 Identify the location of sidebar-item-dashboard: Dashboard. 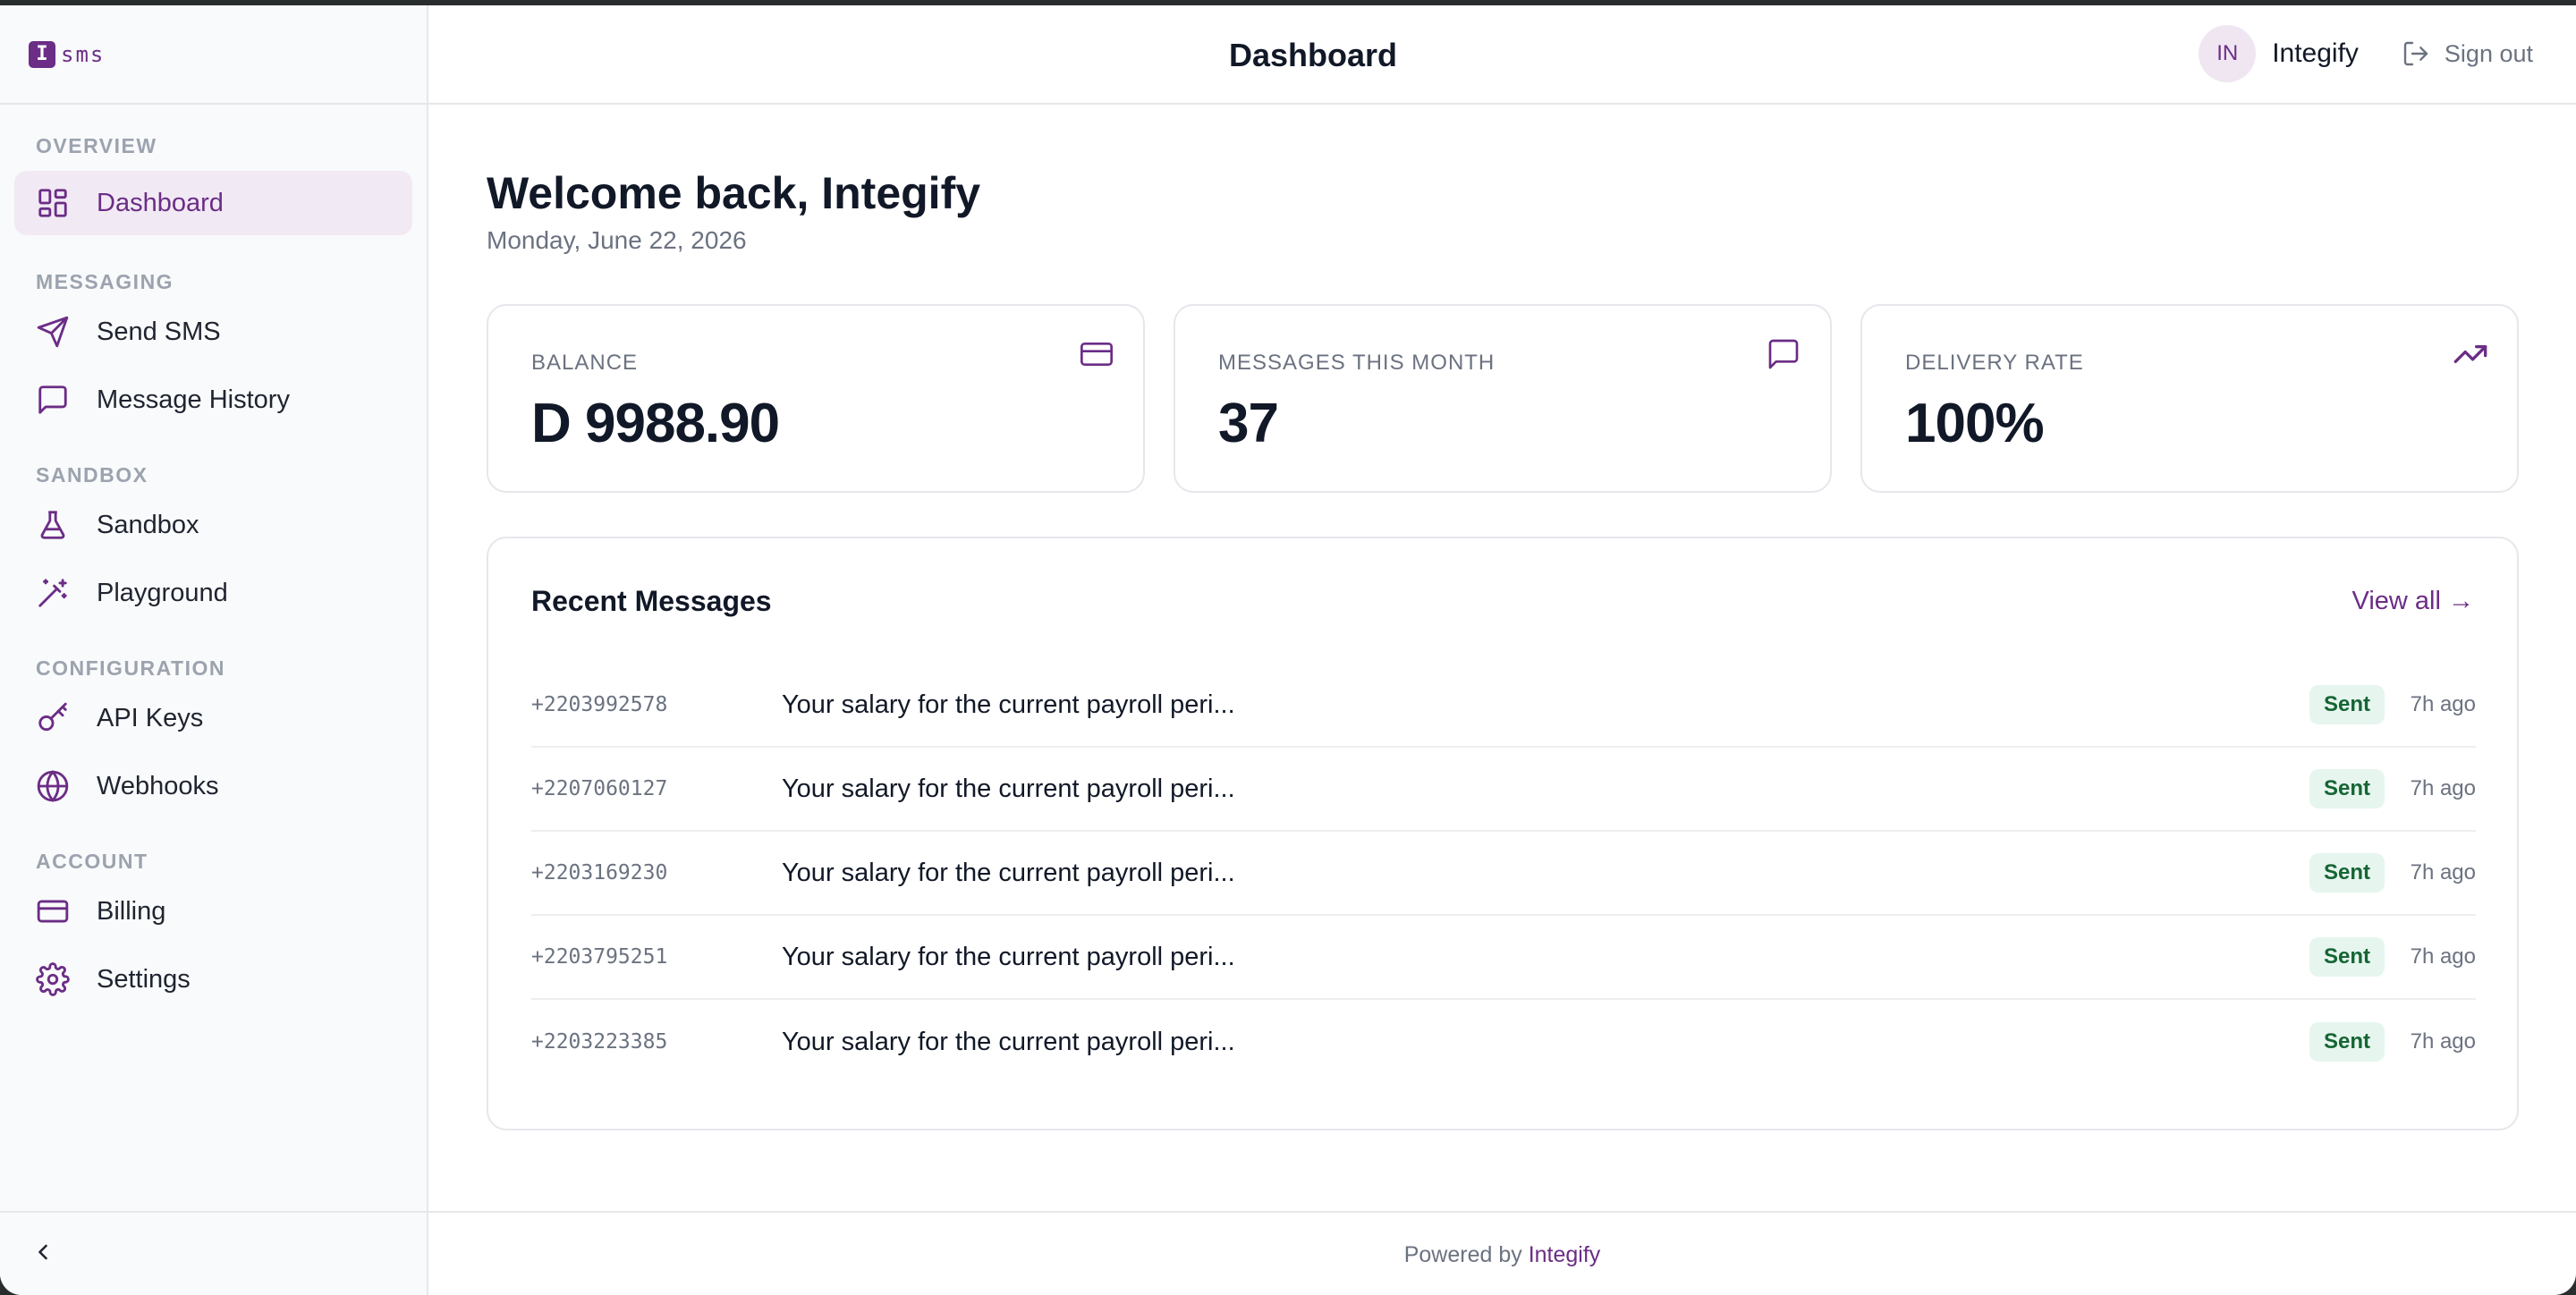
(213, 203).